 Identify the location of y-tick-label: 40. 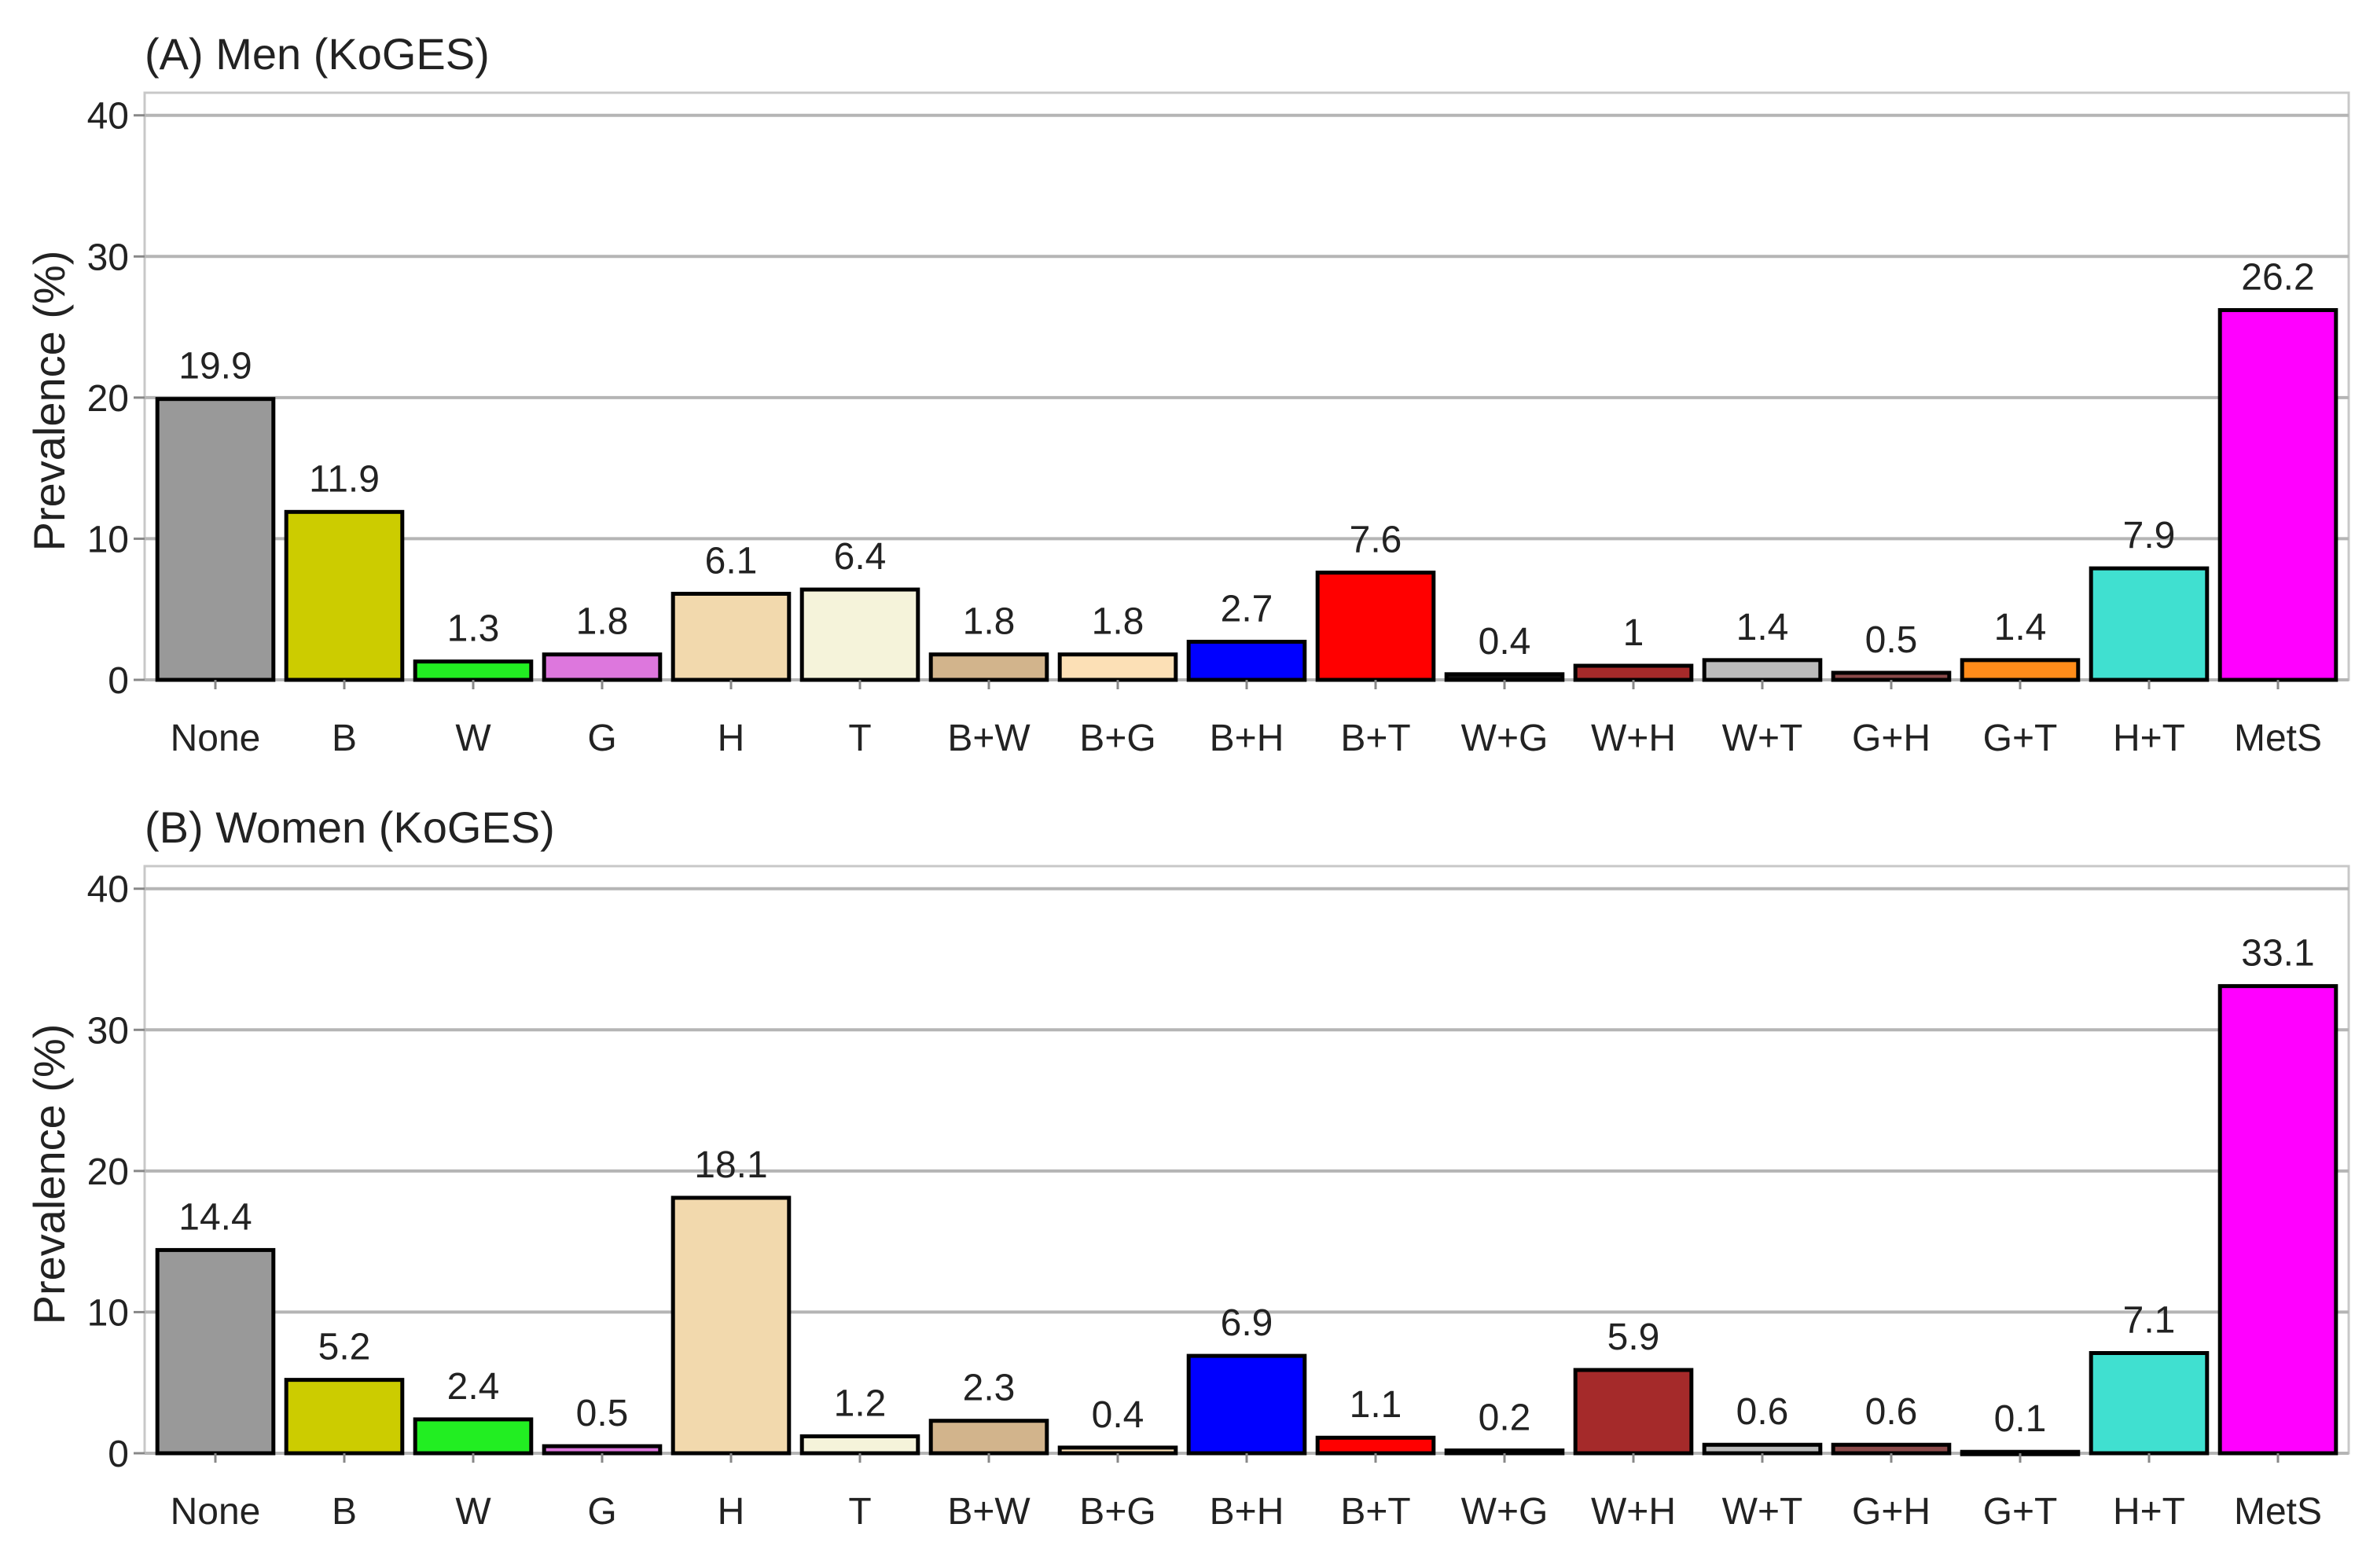
(108, 117).